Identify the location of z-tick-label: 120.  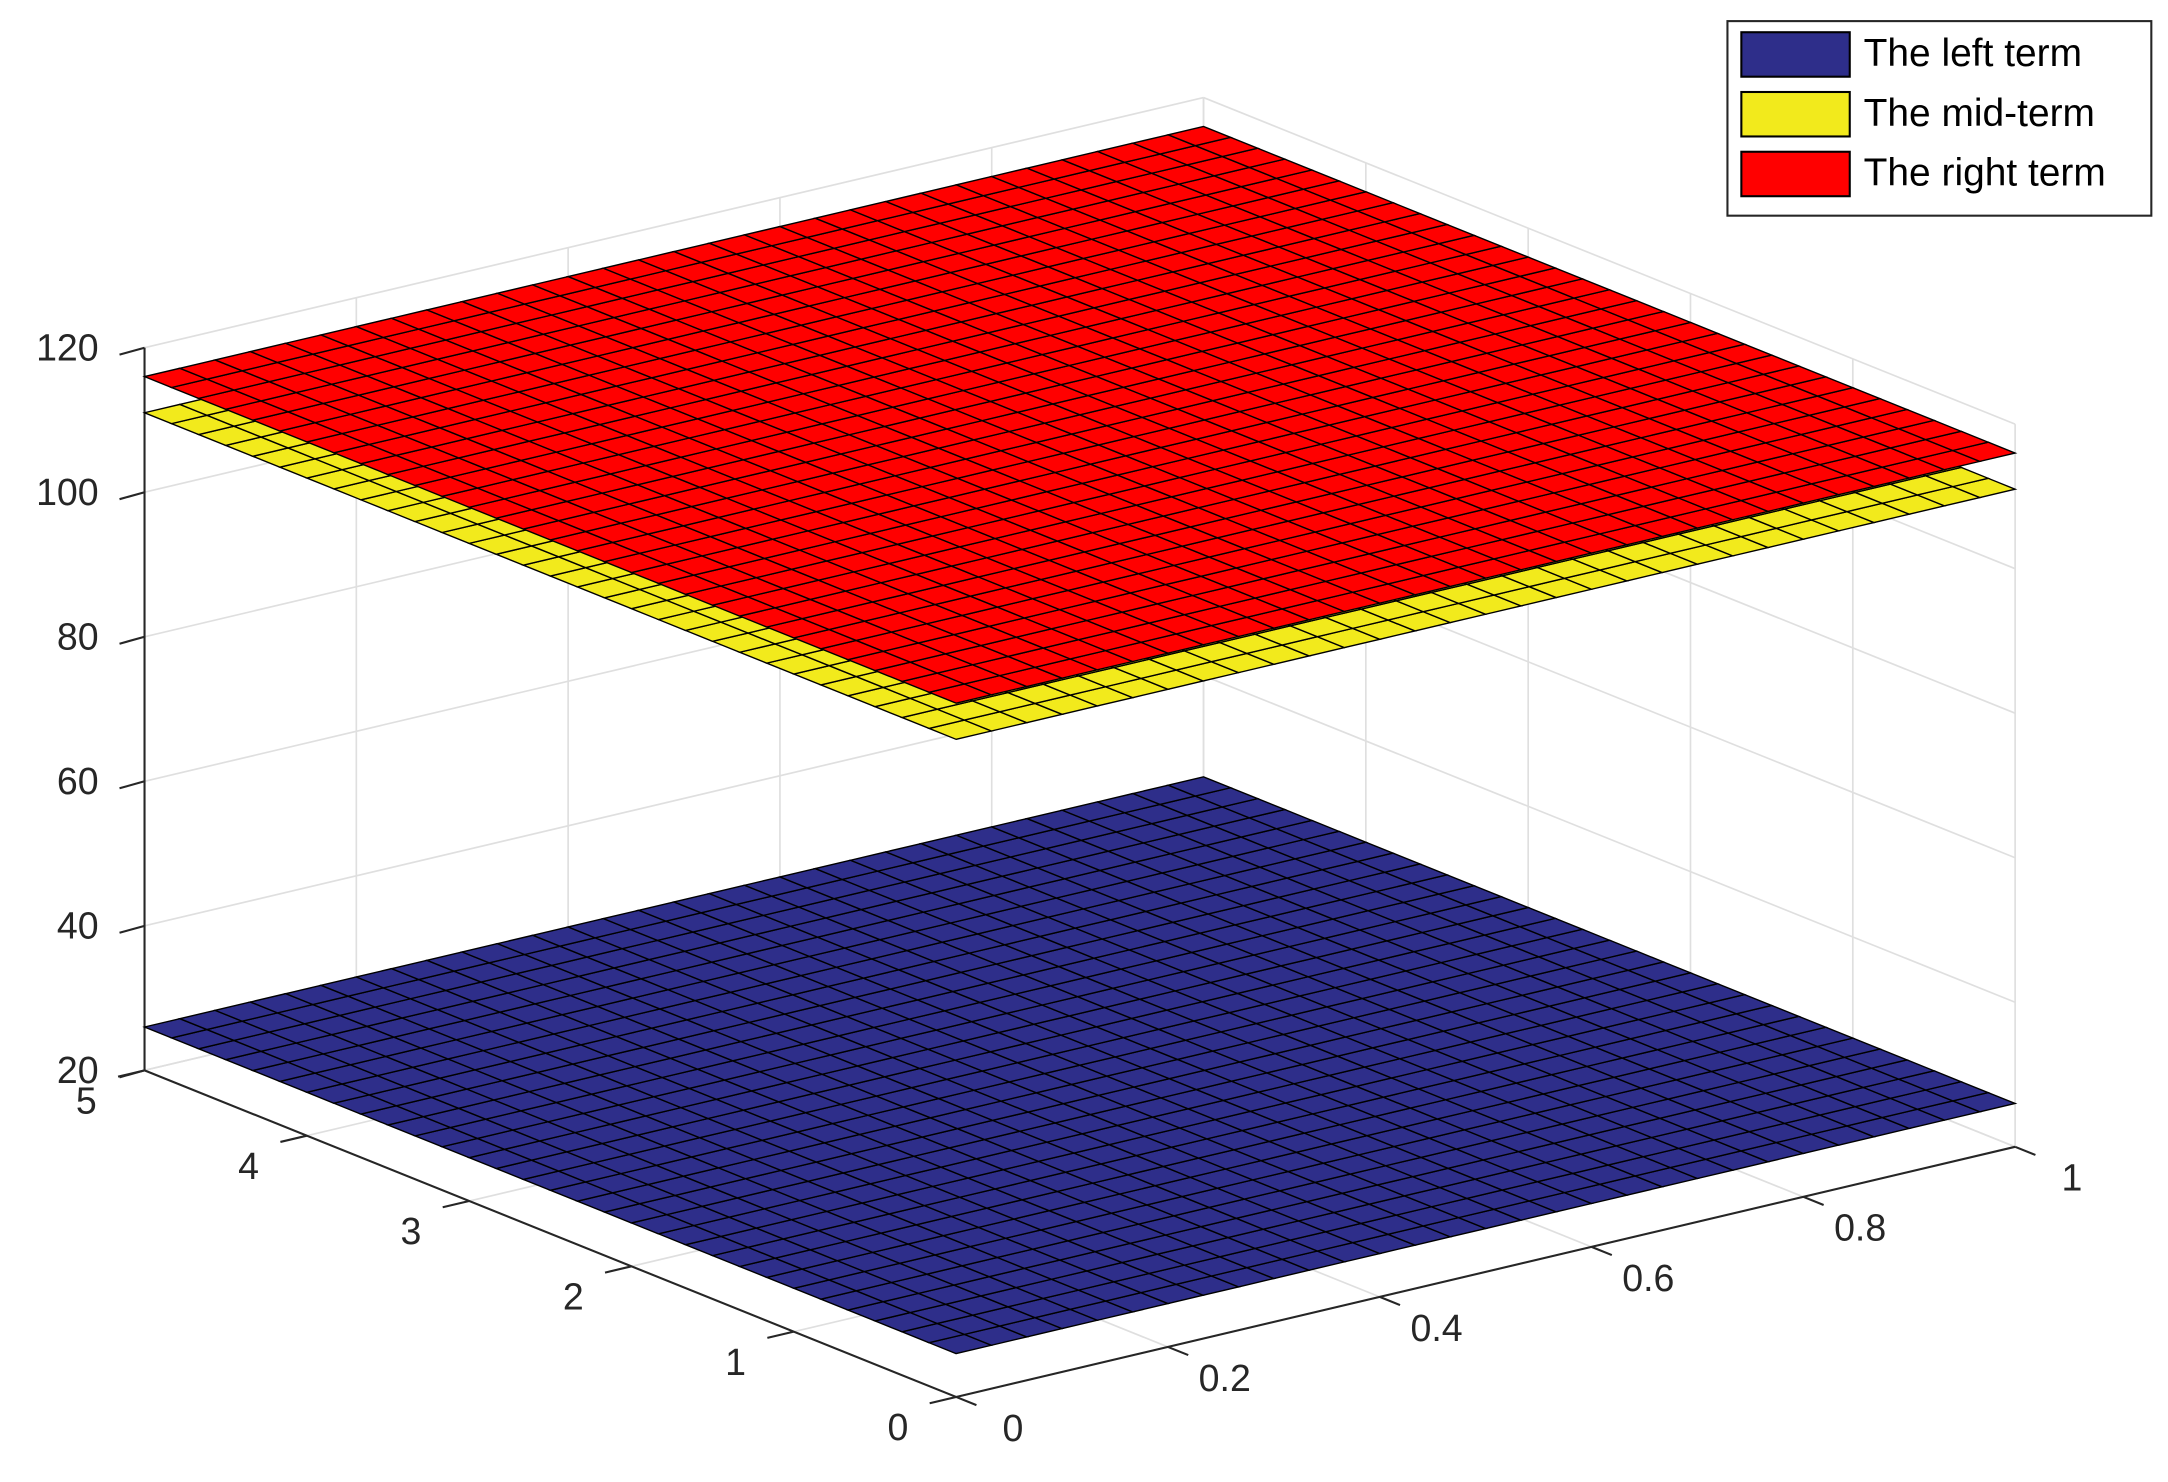
(67, 347).